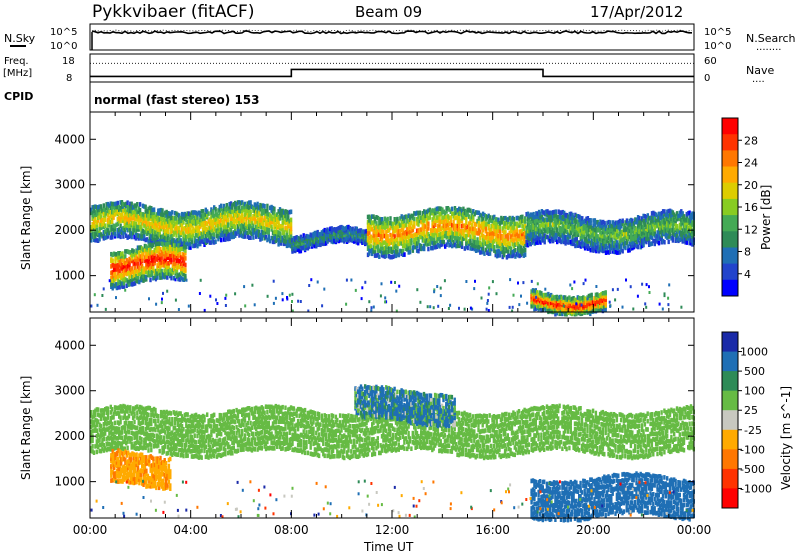 The image size is (800, 554). I want to click on power-colorbar-swatch, so click(730, 175).